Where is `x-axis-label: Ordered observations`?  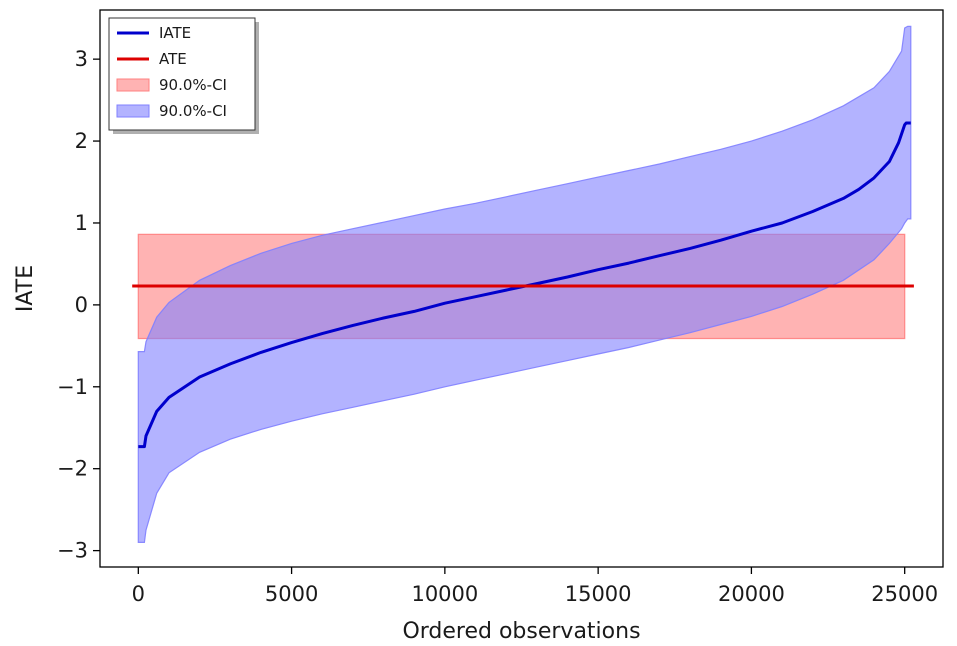
x-axis-label: Ordered observations is located at coordinates (521, 631).